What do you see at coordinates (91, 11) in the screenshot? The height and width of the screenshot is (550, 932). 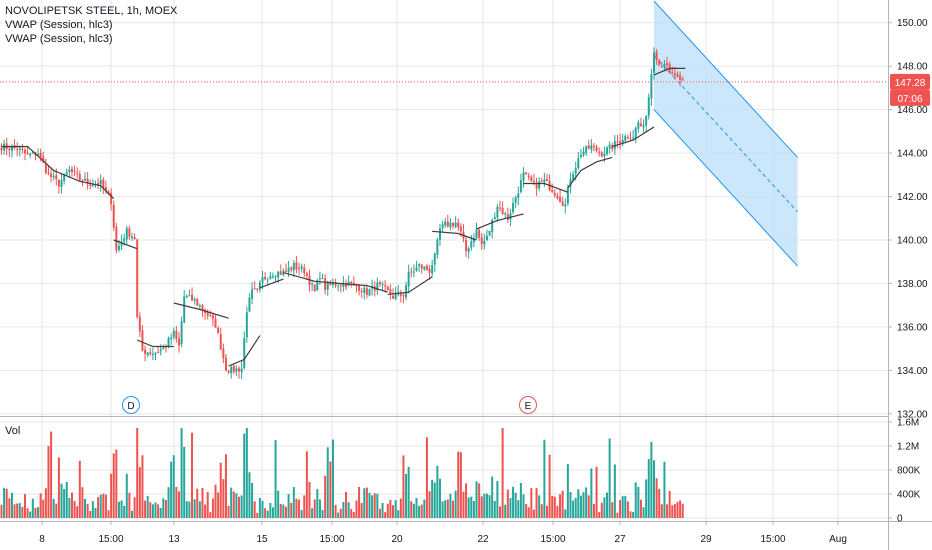 I see `symbol-title: NOVOLIPETSK STEEL, 1h, MOEX` at bounding box center [91, 11].